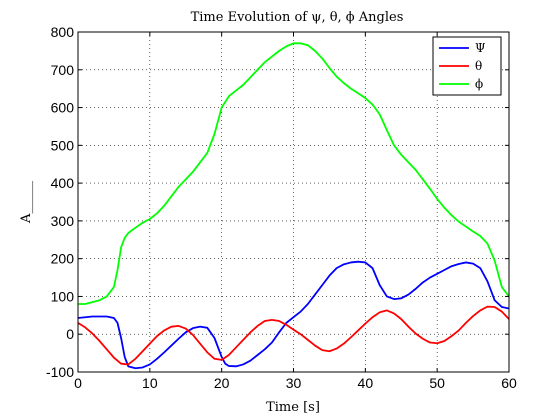 Image resolution: width=560 pixels, height=419 pixels. What do you see at coordinates (63, 221) in the screenshot?
I see `y-tick-label: 300` at bounding box center [63, 221].